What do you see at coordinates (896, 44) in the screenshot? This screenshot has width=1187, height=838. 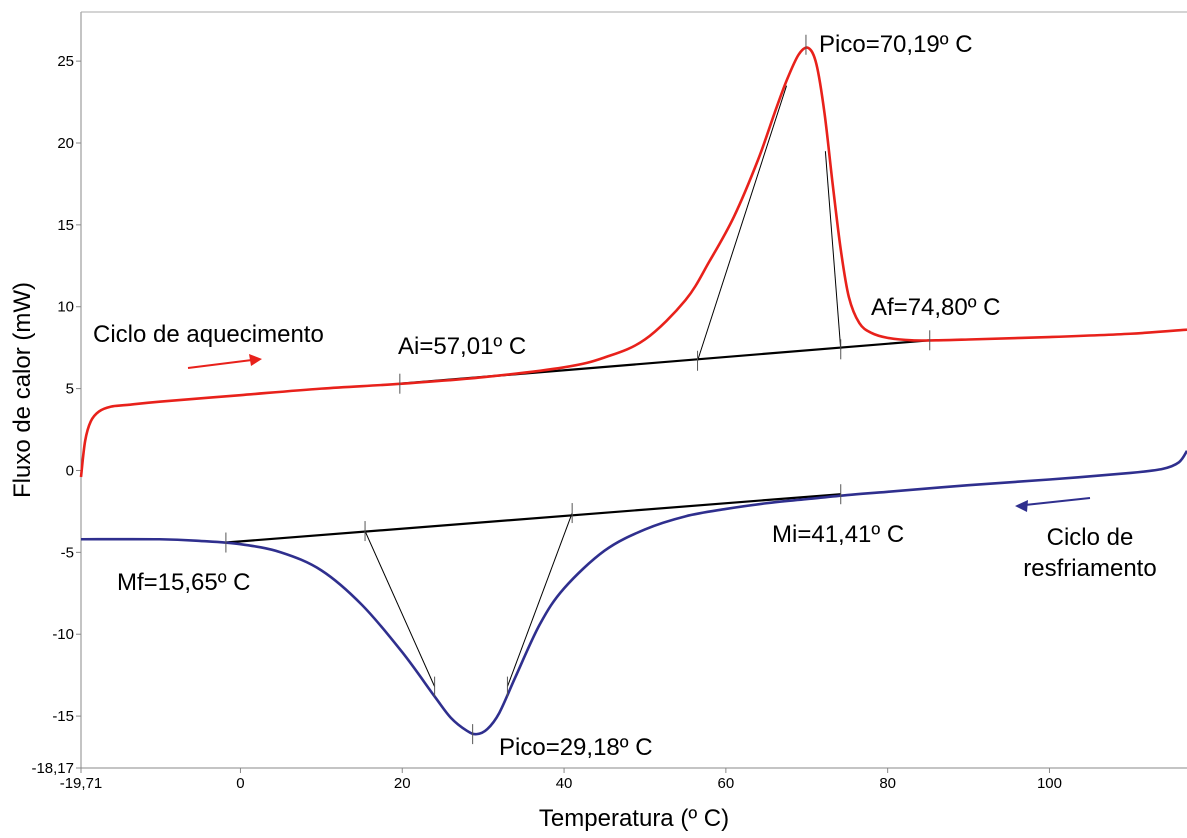 I see `peak-heat-label: Pico=70,19º C` at bounding box center [896, 44].